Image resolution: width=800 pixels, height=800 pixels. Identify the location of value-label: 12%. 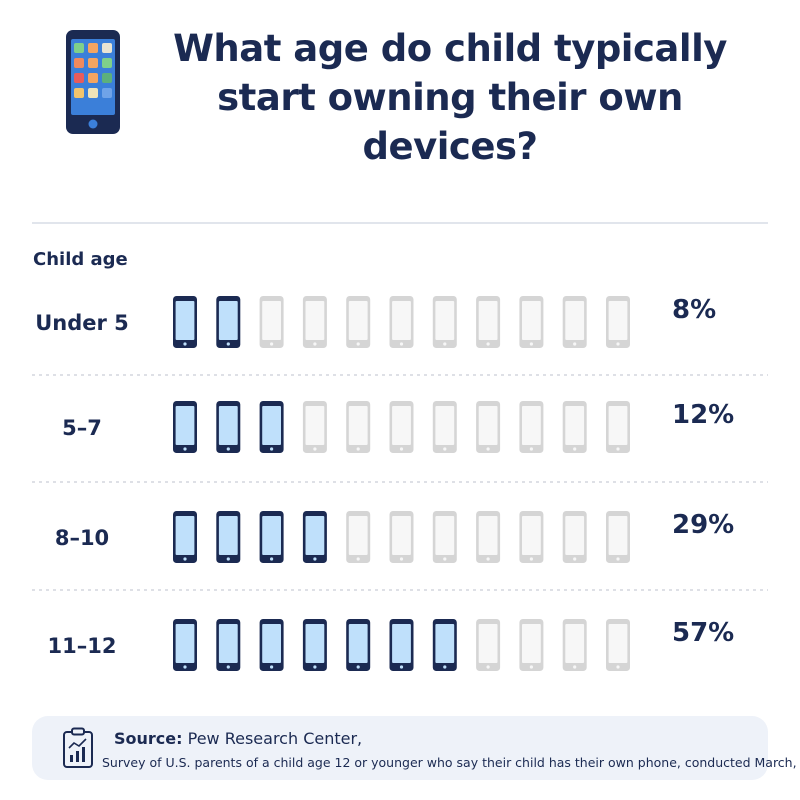
(703, 415).